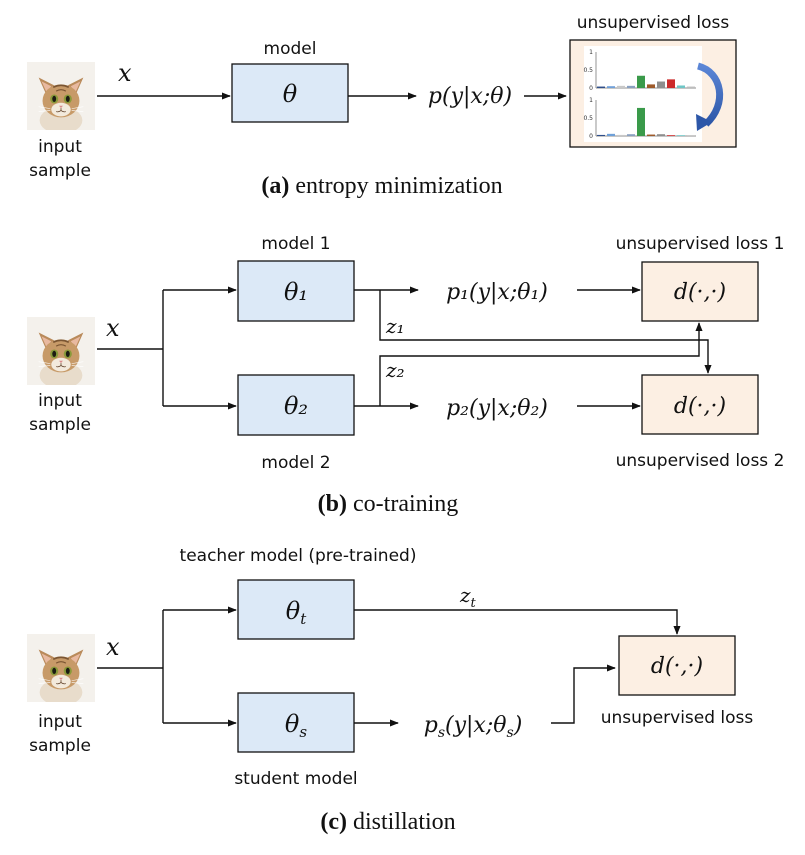 This screenshot has width=805, height=855. I want to click on loss-box, so click(677, 665).